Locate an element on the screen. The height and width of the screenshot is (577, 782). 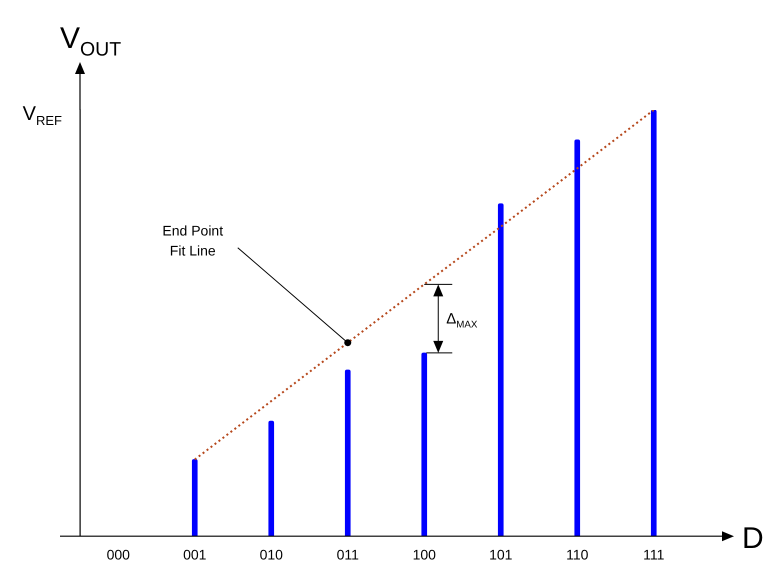
x-axis-title: D is located at coordinates (753, 539).